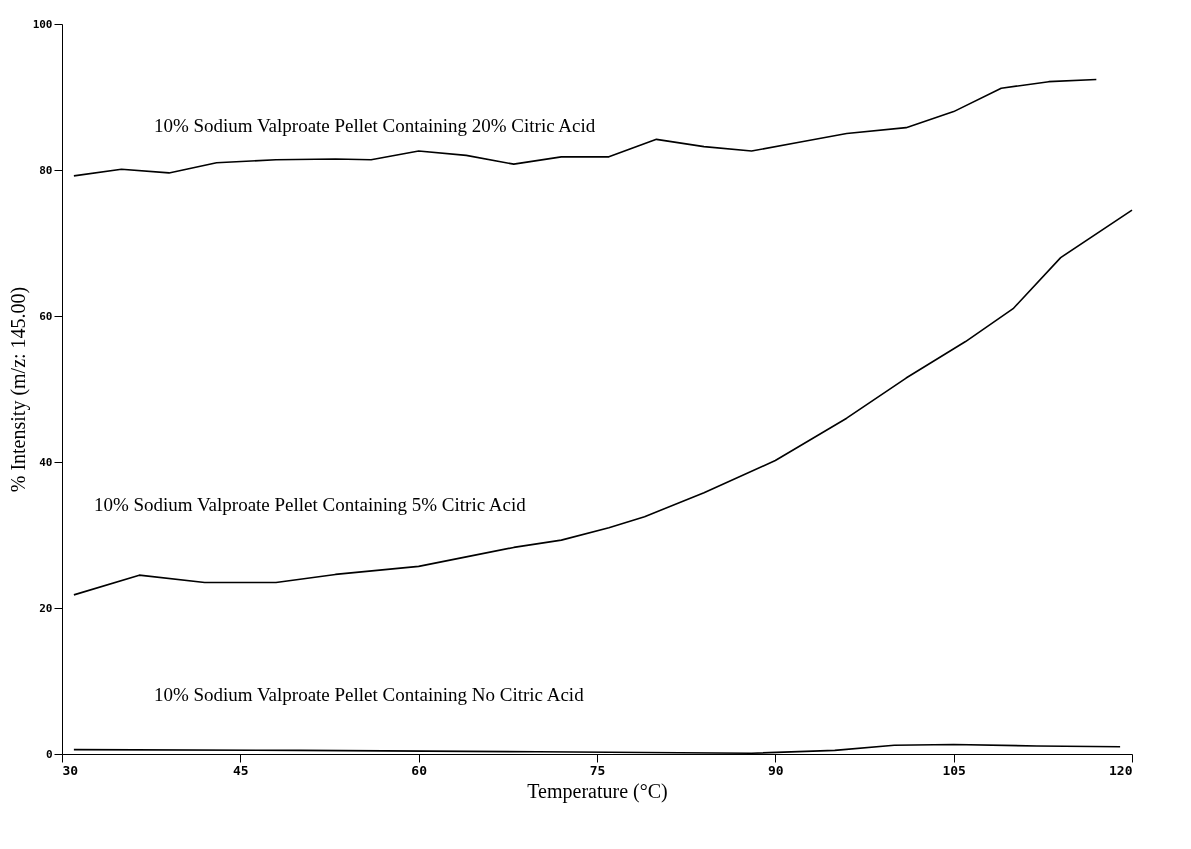 Image resolution: width=1191 pixels, height=849 pixels. I want to click on y-axis-title: % Intensity (m/z: 145.00), so click(18, 389).